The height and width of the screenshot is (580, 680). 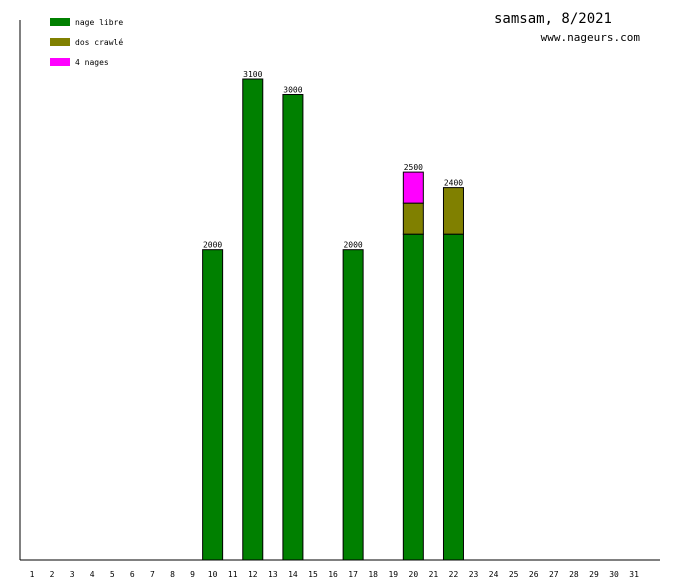 I want to click on site-url: www.nageurs.com, so click(x=591, y=37).